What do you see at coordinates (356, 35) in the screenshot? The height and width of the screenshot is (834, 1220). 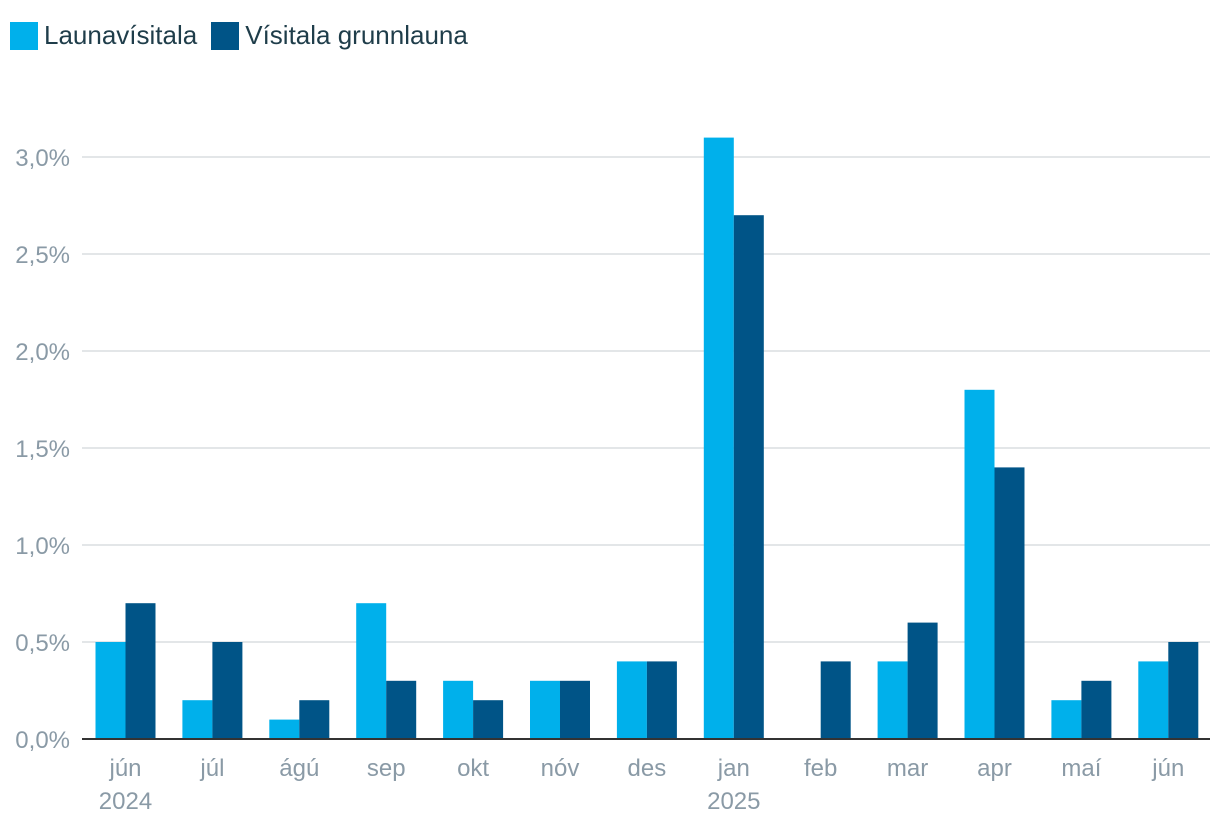 I see `legend-label-visitala-grunnlauna: Vísitala grunnlauna` at bounding box center [356, 35].